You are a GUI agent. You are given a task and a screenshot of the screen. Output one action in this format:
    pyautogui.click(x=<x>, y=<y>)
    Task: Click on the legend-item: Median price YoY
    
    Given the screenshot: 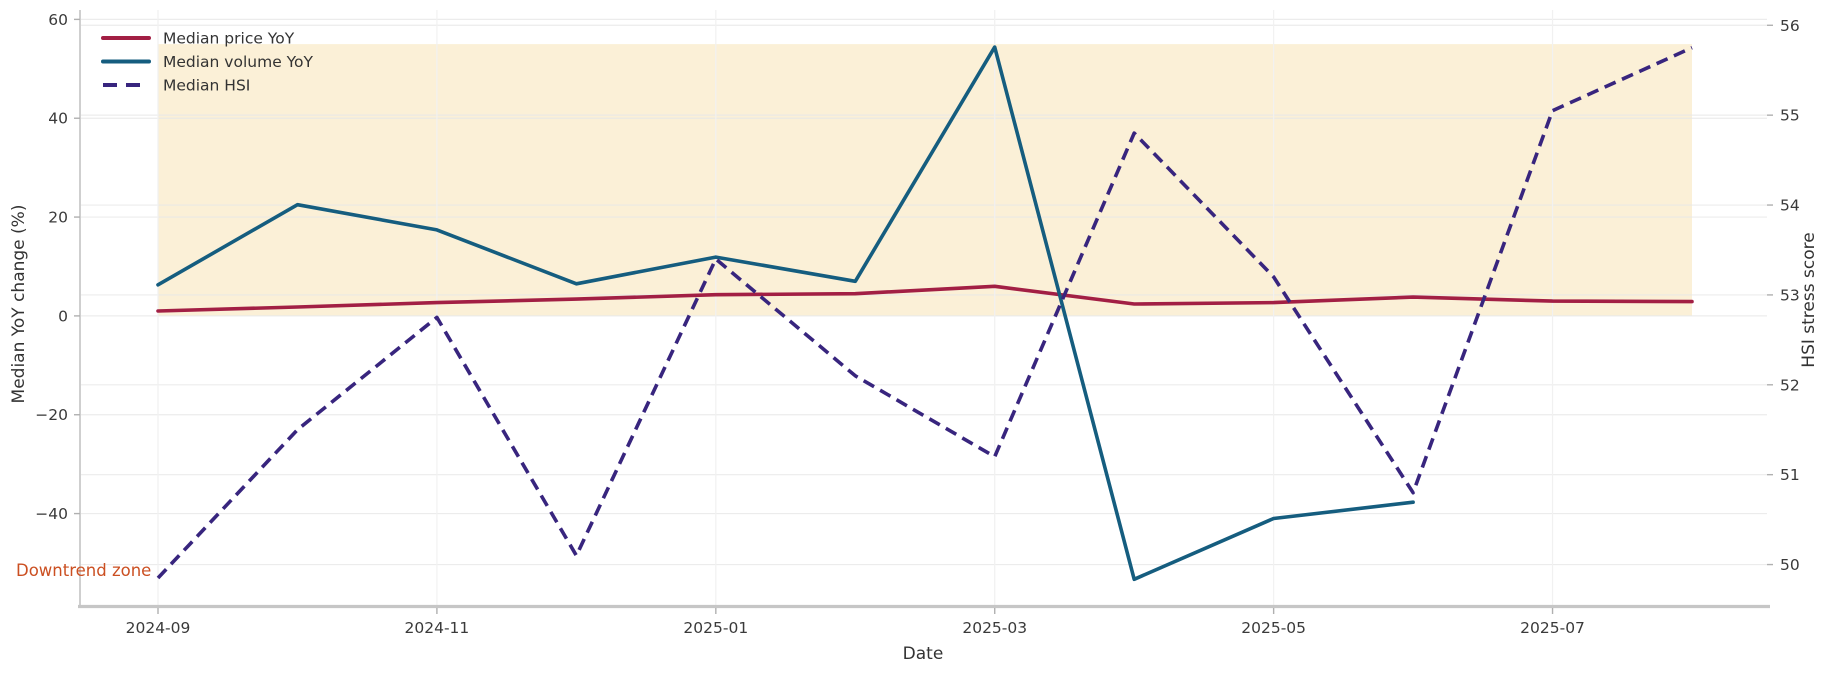 What is the action you would take?
    pyautogui.click(x=198, y=39)
    